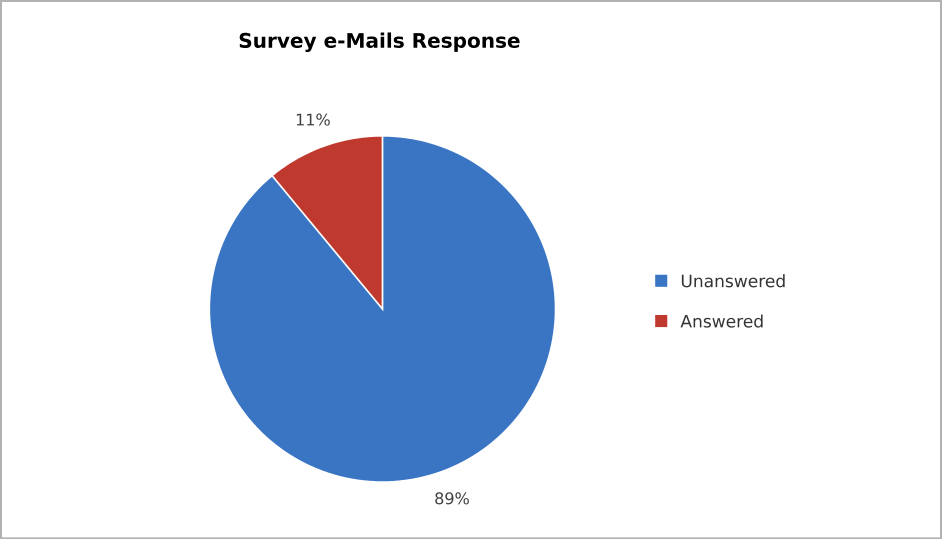 This screenshot has height=539, width=942. I want to click on legend-label: Answered, so click(721, 321).